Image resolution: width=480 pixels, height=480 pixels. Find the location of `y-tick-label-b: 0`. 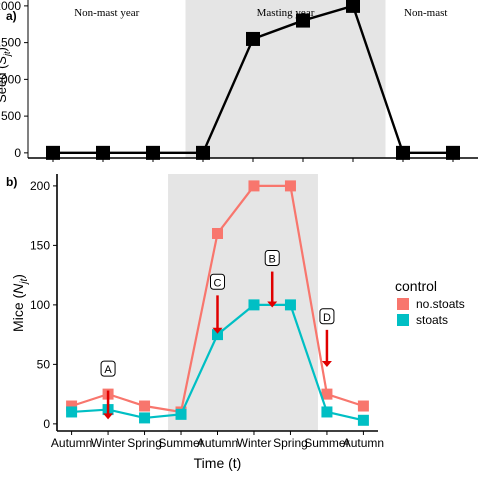

y-tick-label-b: 0 is located at coordinates (46, 424).